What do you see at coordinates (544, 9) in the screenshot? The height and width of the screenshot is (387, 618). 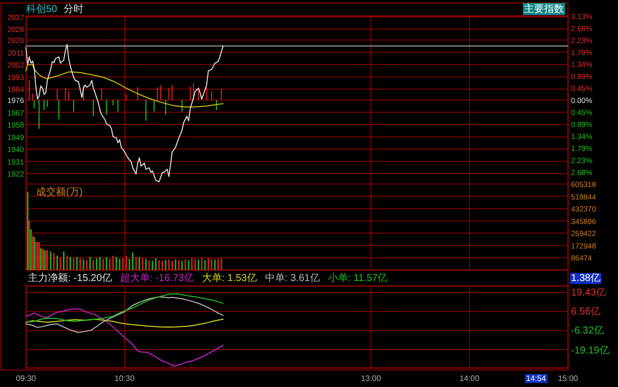 I see `text: 主要指数` at bounding box center [544, 9].